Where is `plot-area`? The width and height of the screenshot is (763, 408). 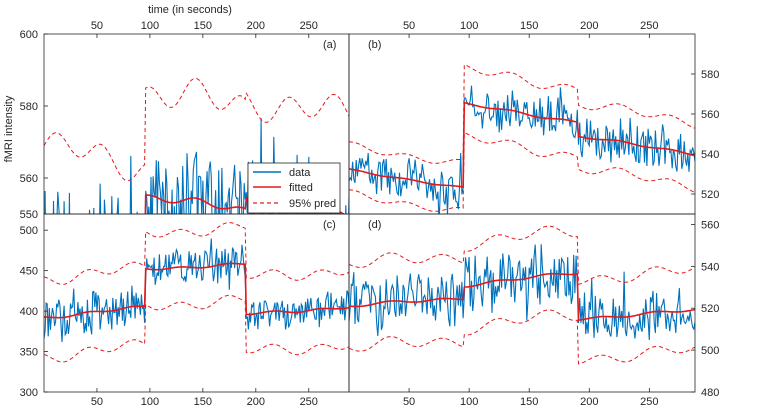 plot-area is located at coordinates (196, 292).